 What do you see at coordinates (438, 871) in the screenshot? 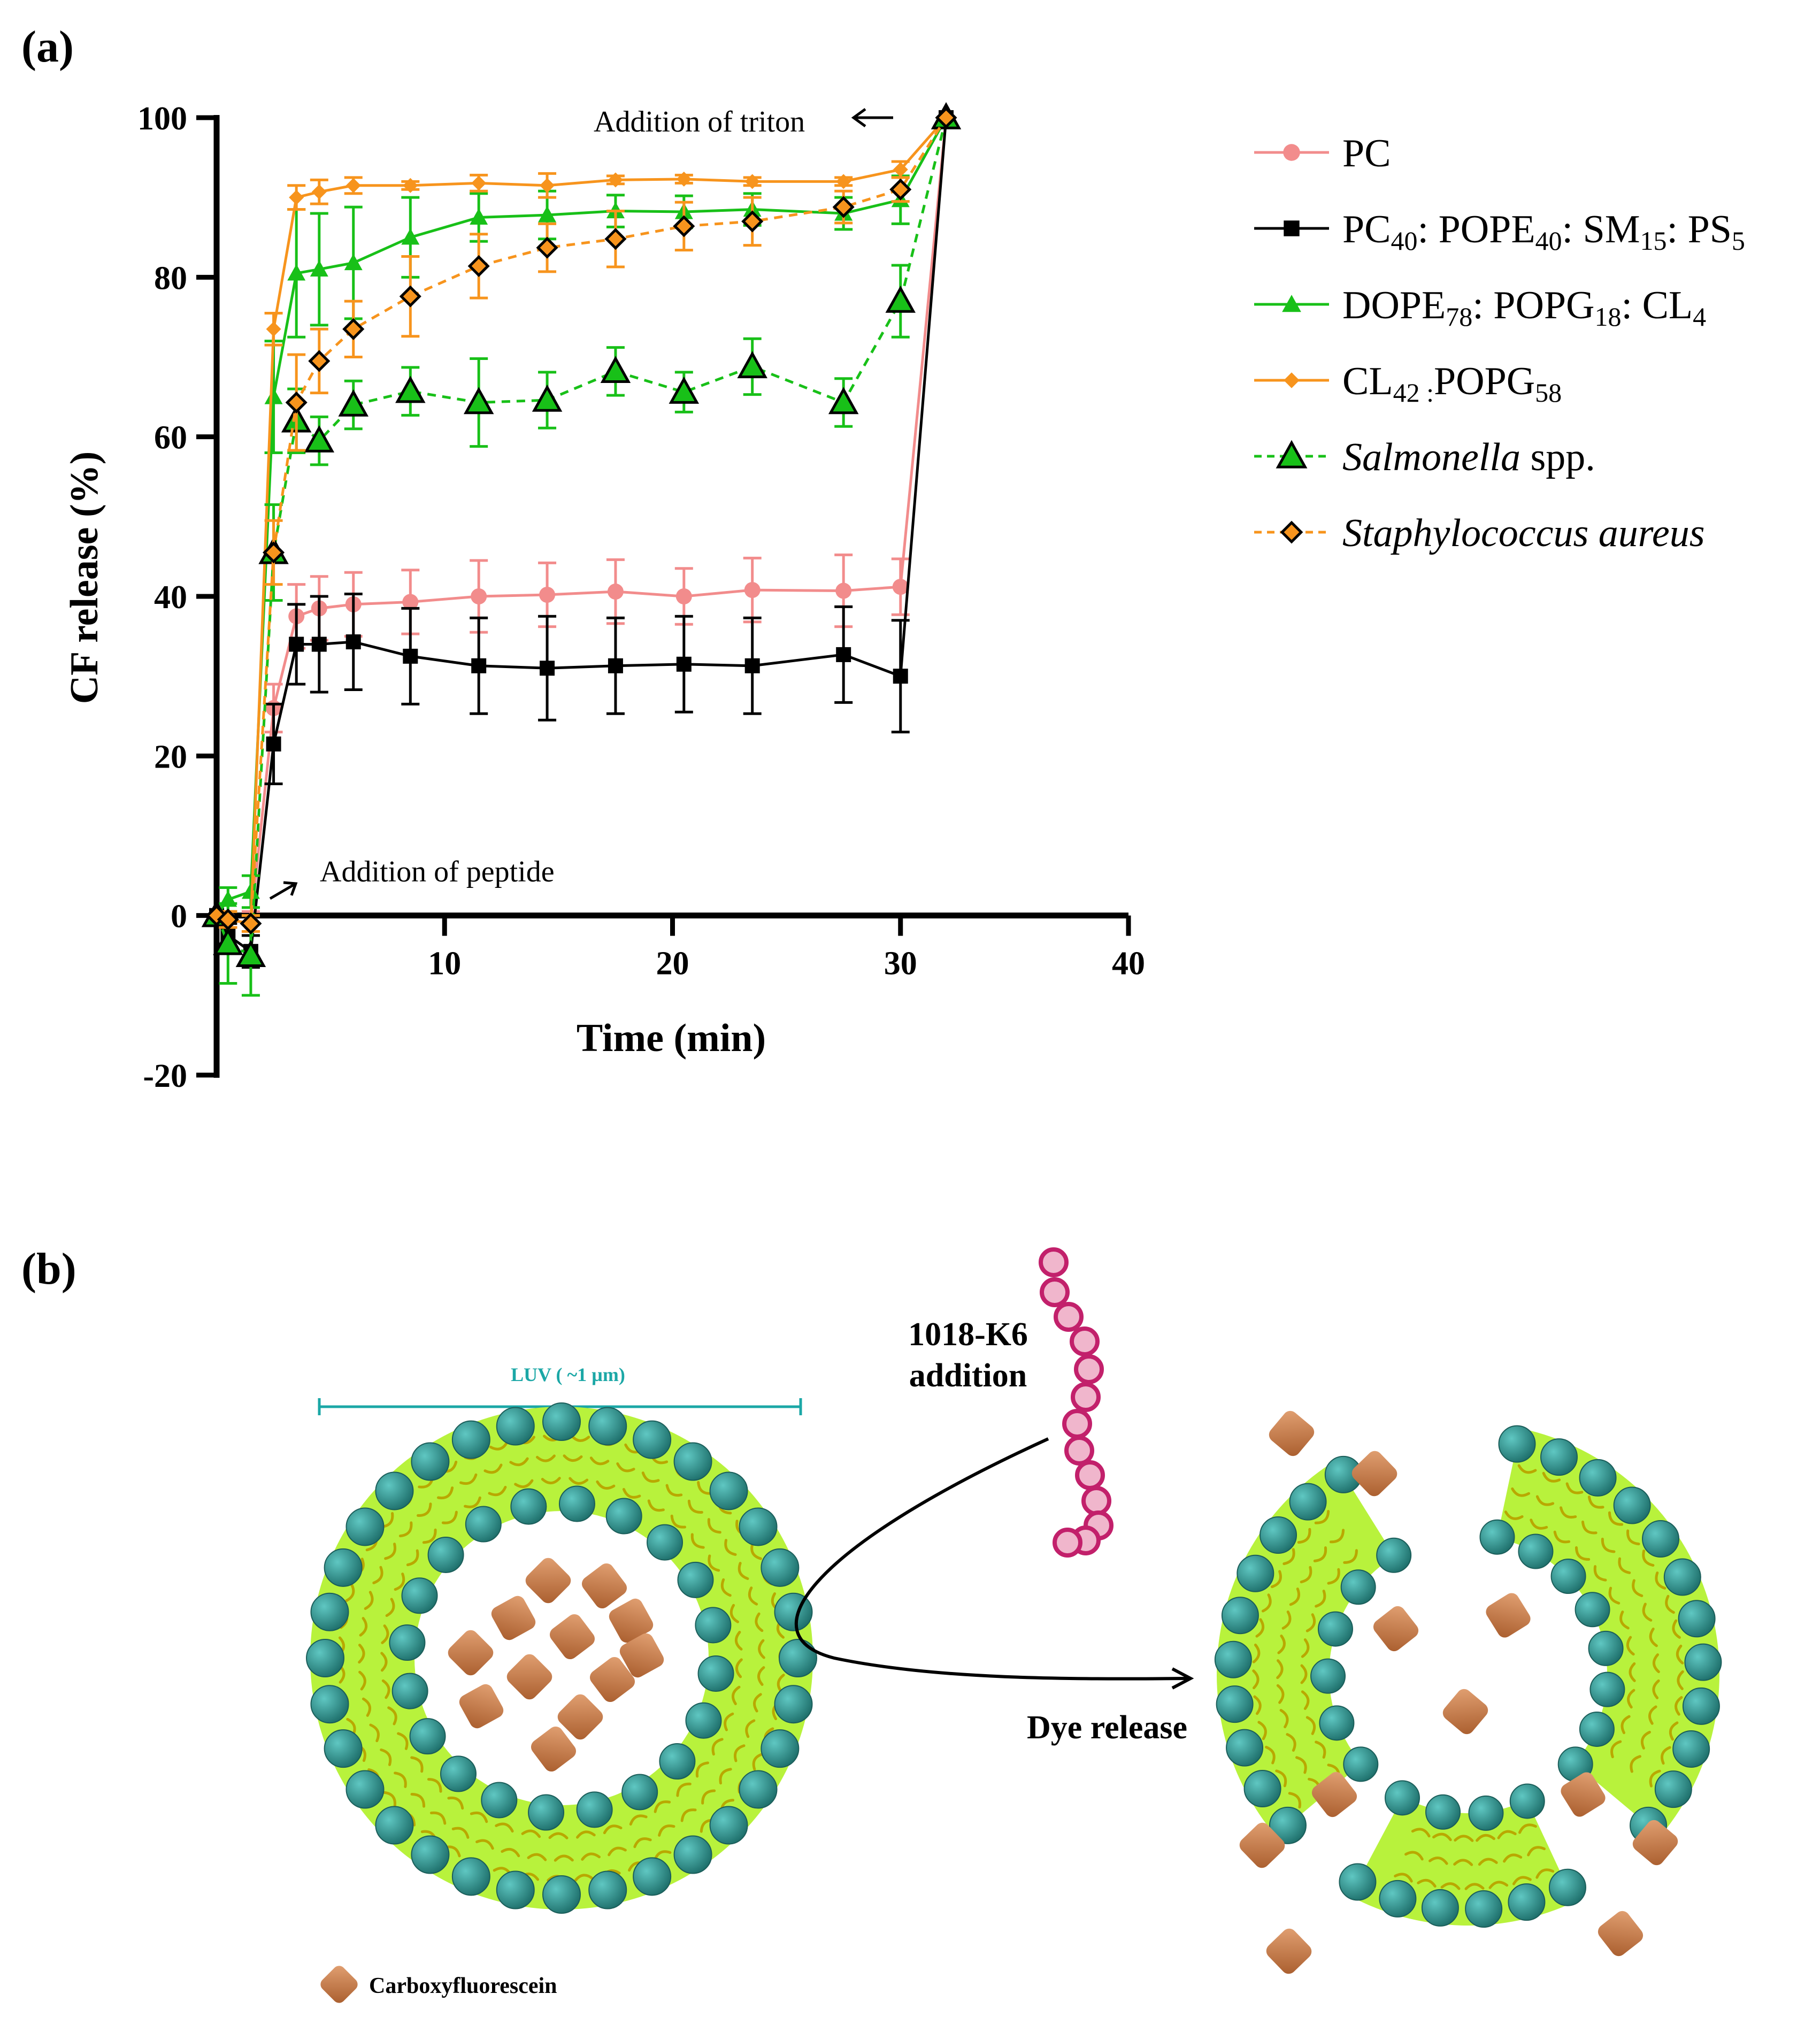
I see `annotation-peptide: Addition of peptide` at bounding box center [438, 871].